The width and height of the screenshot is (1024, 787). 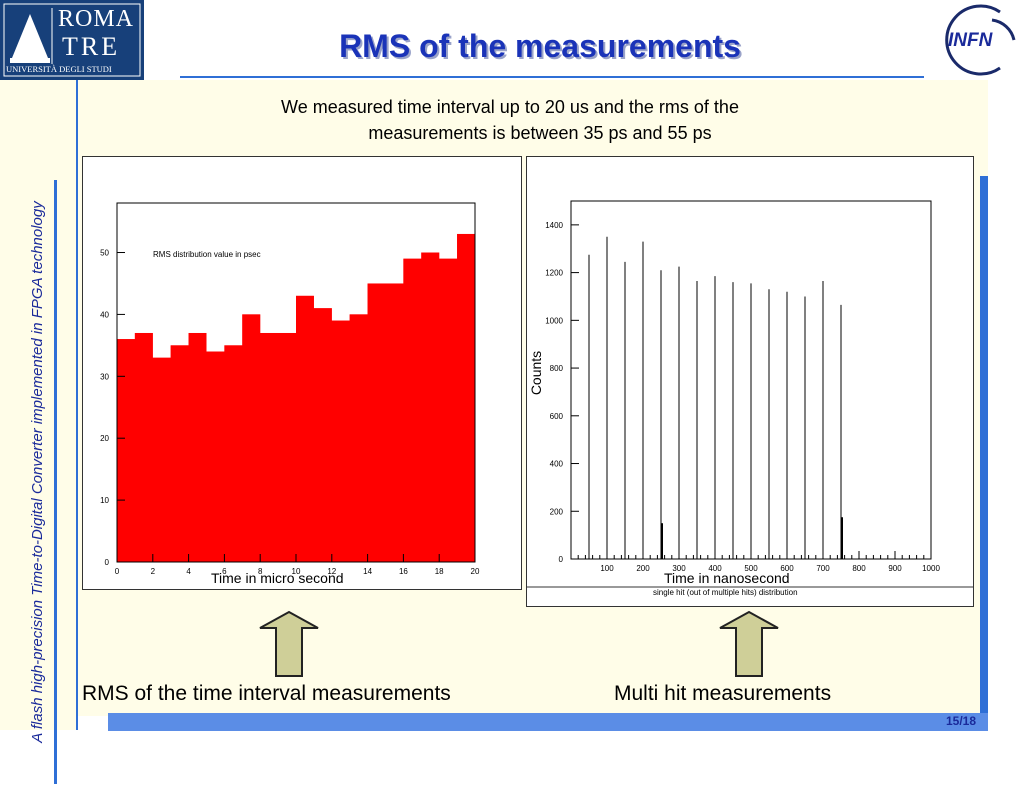 I want to click on chart-annotation: RMS distribution value in psec, so click(x=207, y=254).